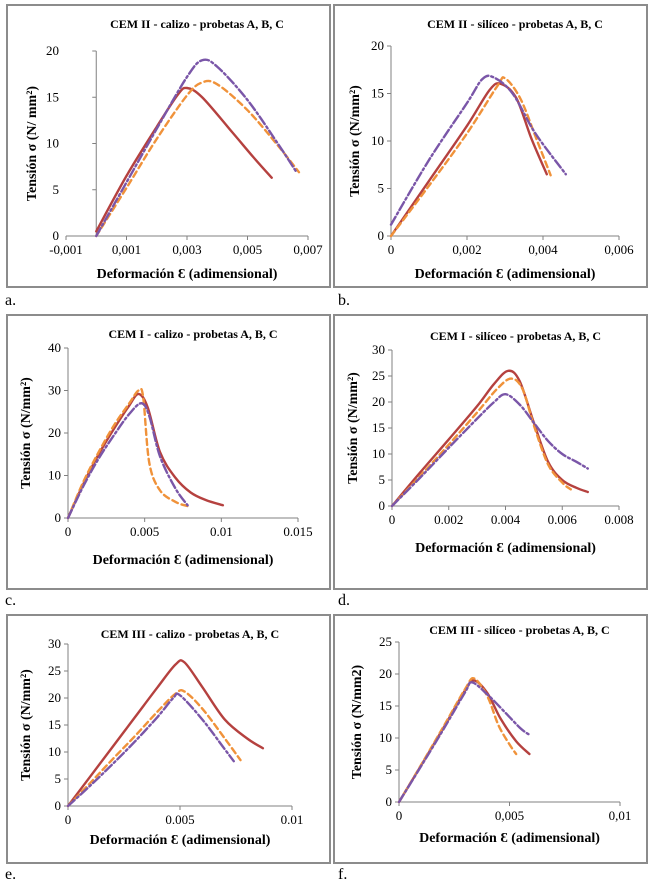 The width and height of the screenshot is (652, 886). Describe the element at coordinates (343, 874) in the screenshot. I see `panel-label-f: f.` at that location.